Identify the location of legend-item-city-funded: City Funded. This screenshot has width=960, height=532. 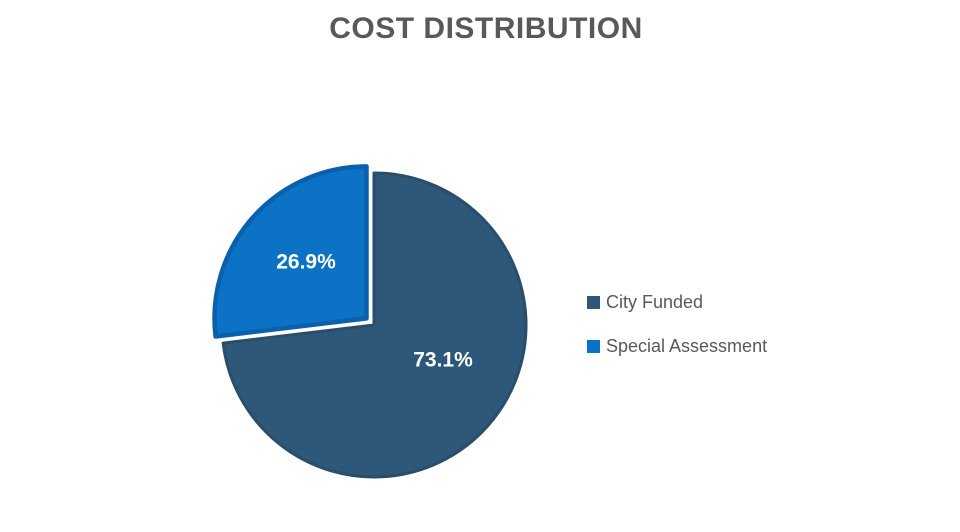
(677, 302).